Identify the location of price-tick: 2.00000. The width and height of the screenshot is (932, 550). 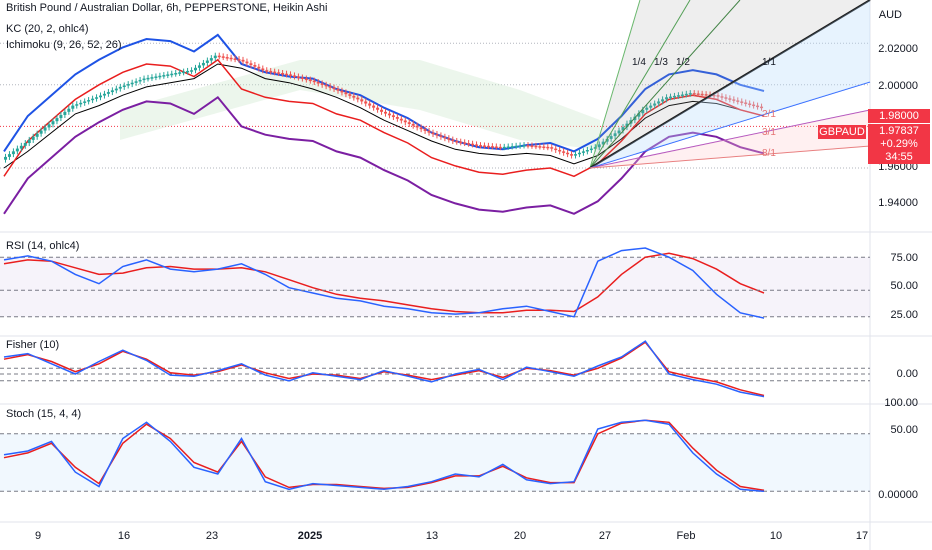
(898, 86).